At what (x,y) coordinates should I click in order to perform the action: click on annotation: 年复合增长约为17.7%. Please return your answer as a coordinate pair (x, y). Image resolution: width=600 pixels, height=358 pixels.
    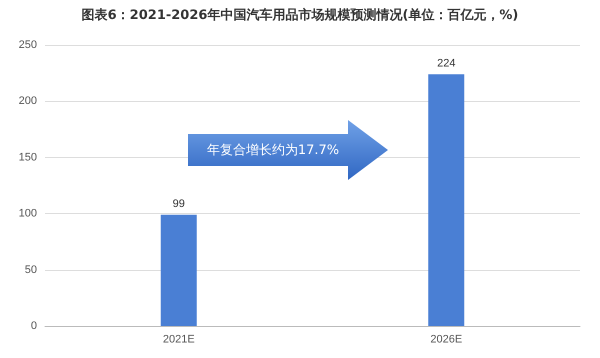
    Looking at the image, I should click on (273, 150).